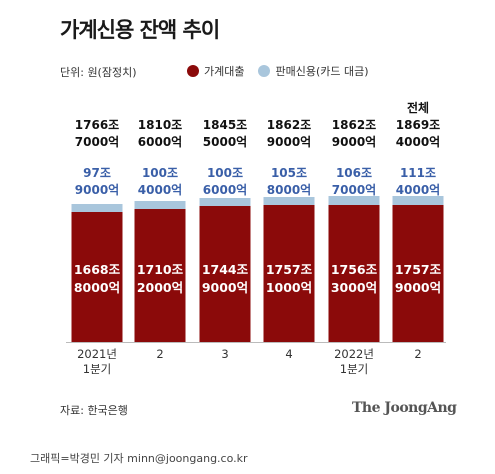 This screenshot has height=474, width=495. Describe the element at coordinates (140, 30) in the screenshot. I see `chart-title: 가계신용 잔액 추이` at that location.